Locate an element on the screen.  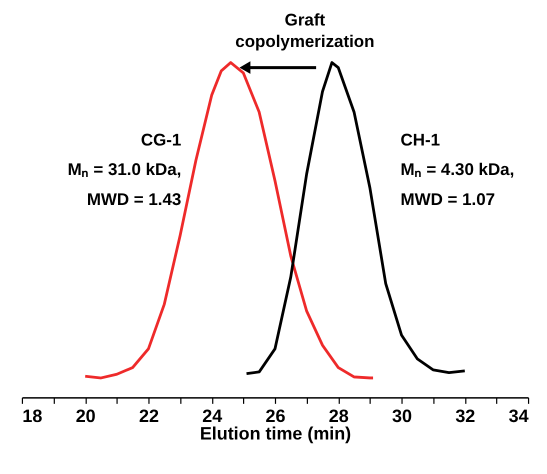
series-label: CG-1 is located at coordinates (161, 140).